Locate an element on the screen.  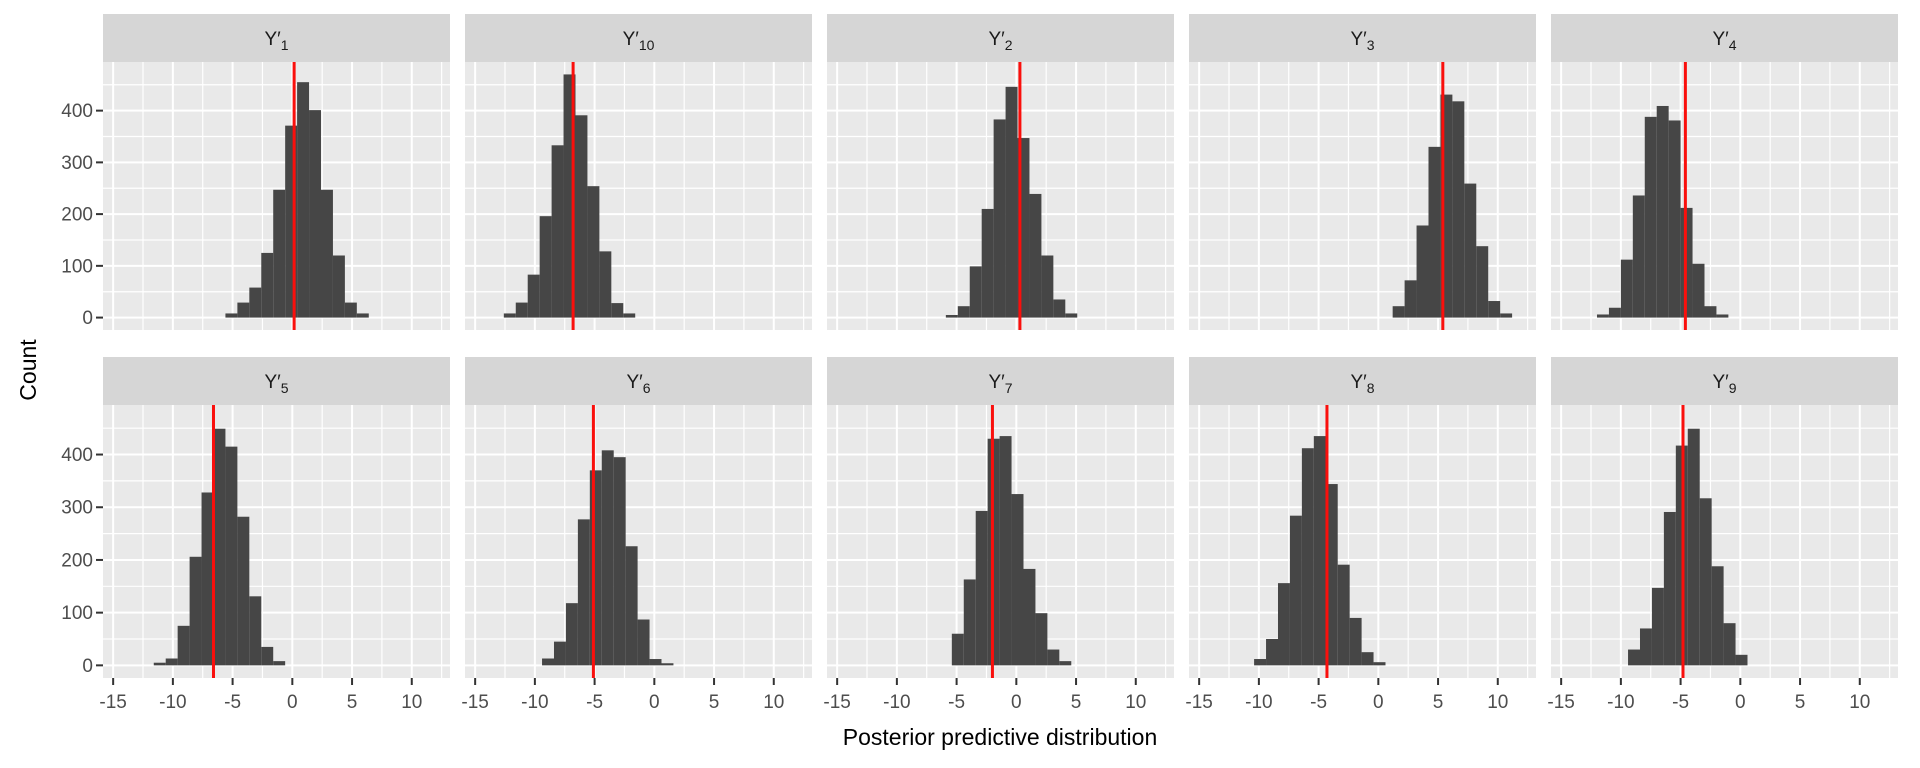
y-tick-label: 100 is located at coordinates (77, 266).